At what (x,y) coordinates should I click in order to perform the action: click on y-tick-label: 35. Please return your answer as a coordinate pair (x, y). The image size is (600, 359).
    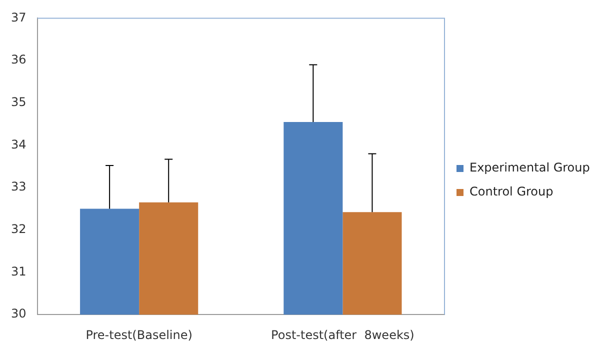
    Looking at the image, I should click on (18, 102).